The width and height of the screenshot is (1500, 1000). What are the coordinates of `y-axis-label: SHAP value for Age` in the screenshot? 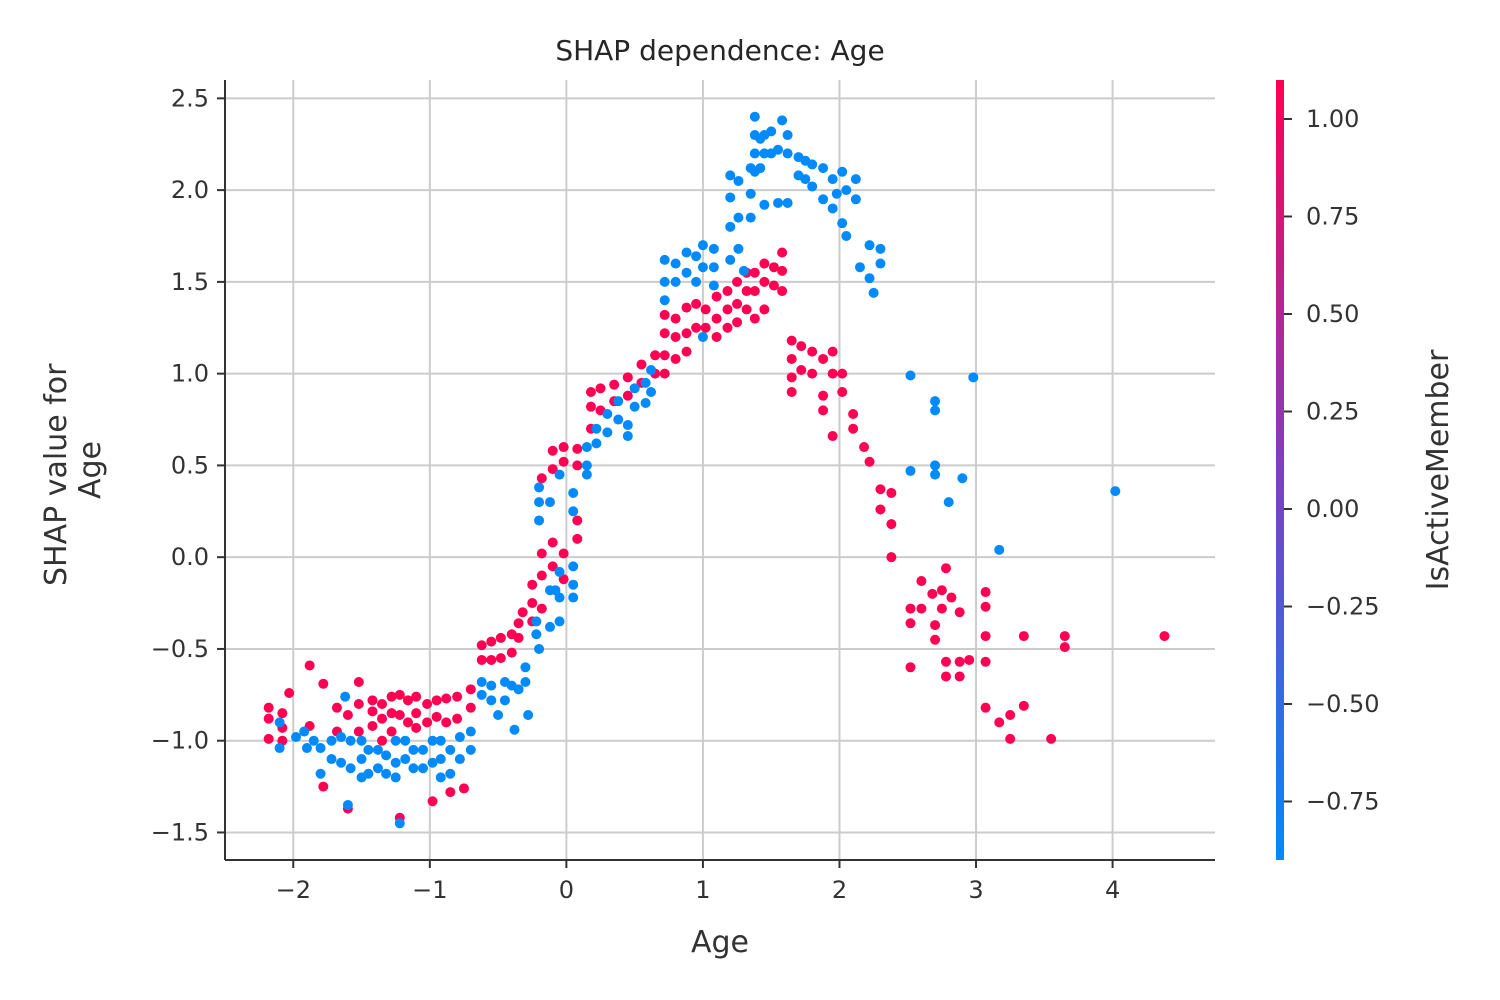 It's located at (73, 470).